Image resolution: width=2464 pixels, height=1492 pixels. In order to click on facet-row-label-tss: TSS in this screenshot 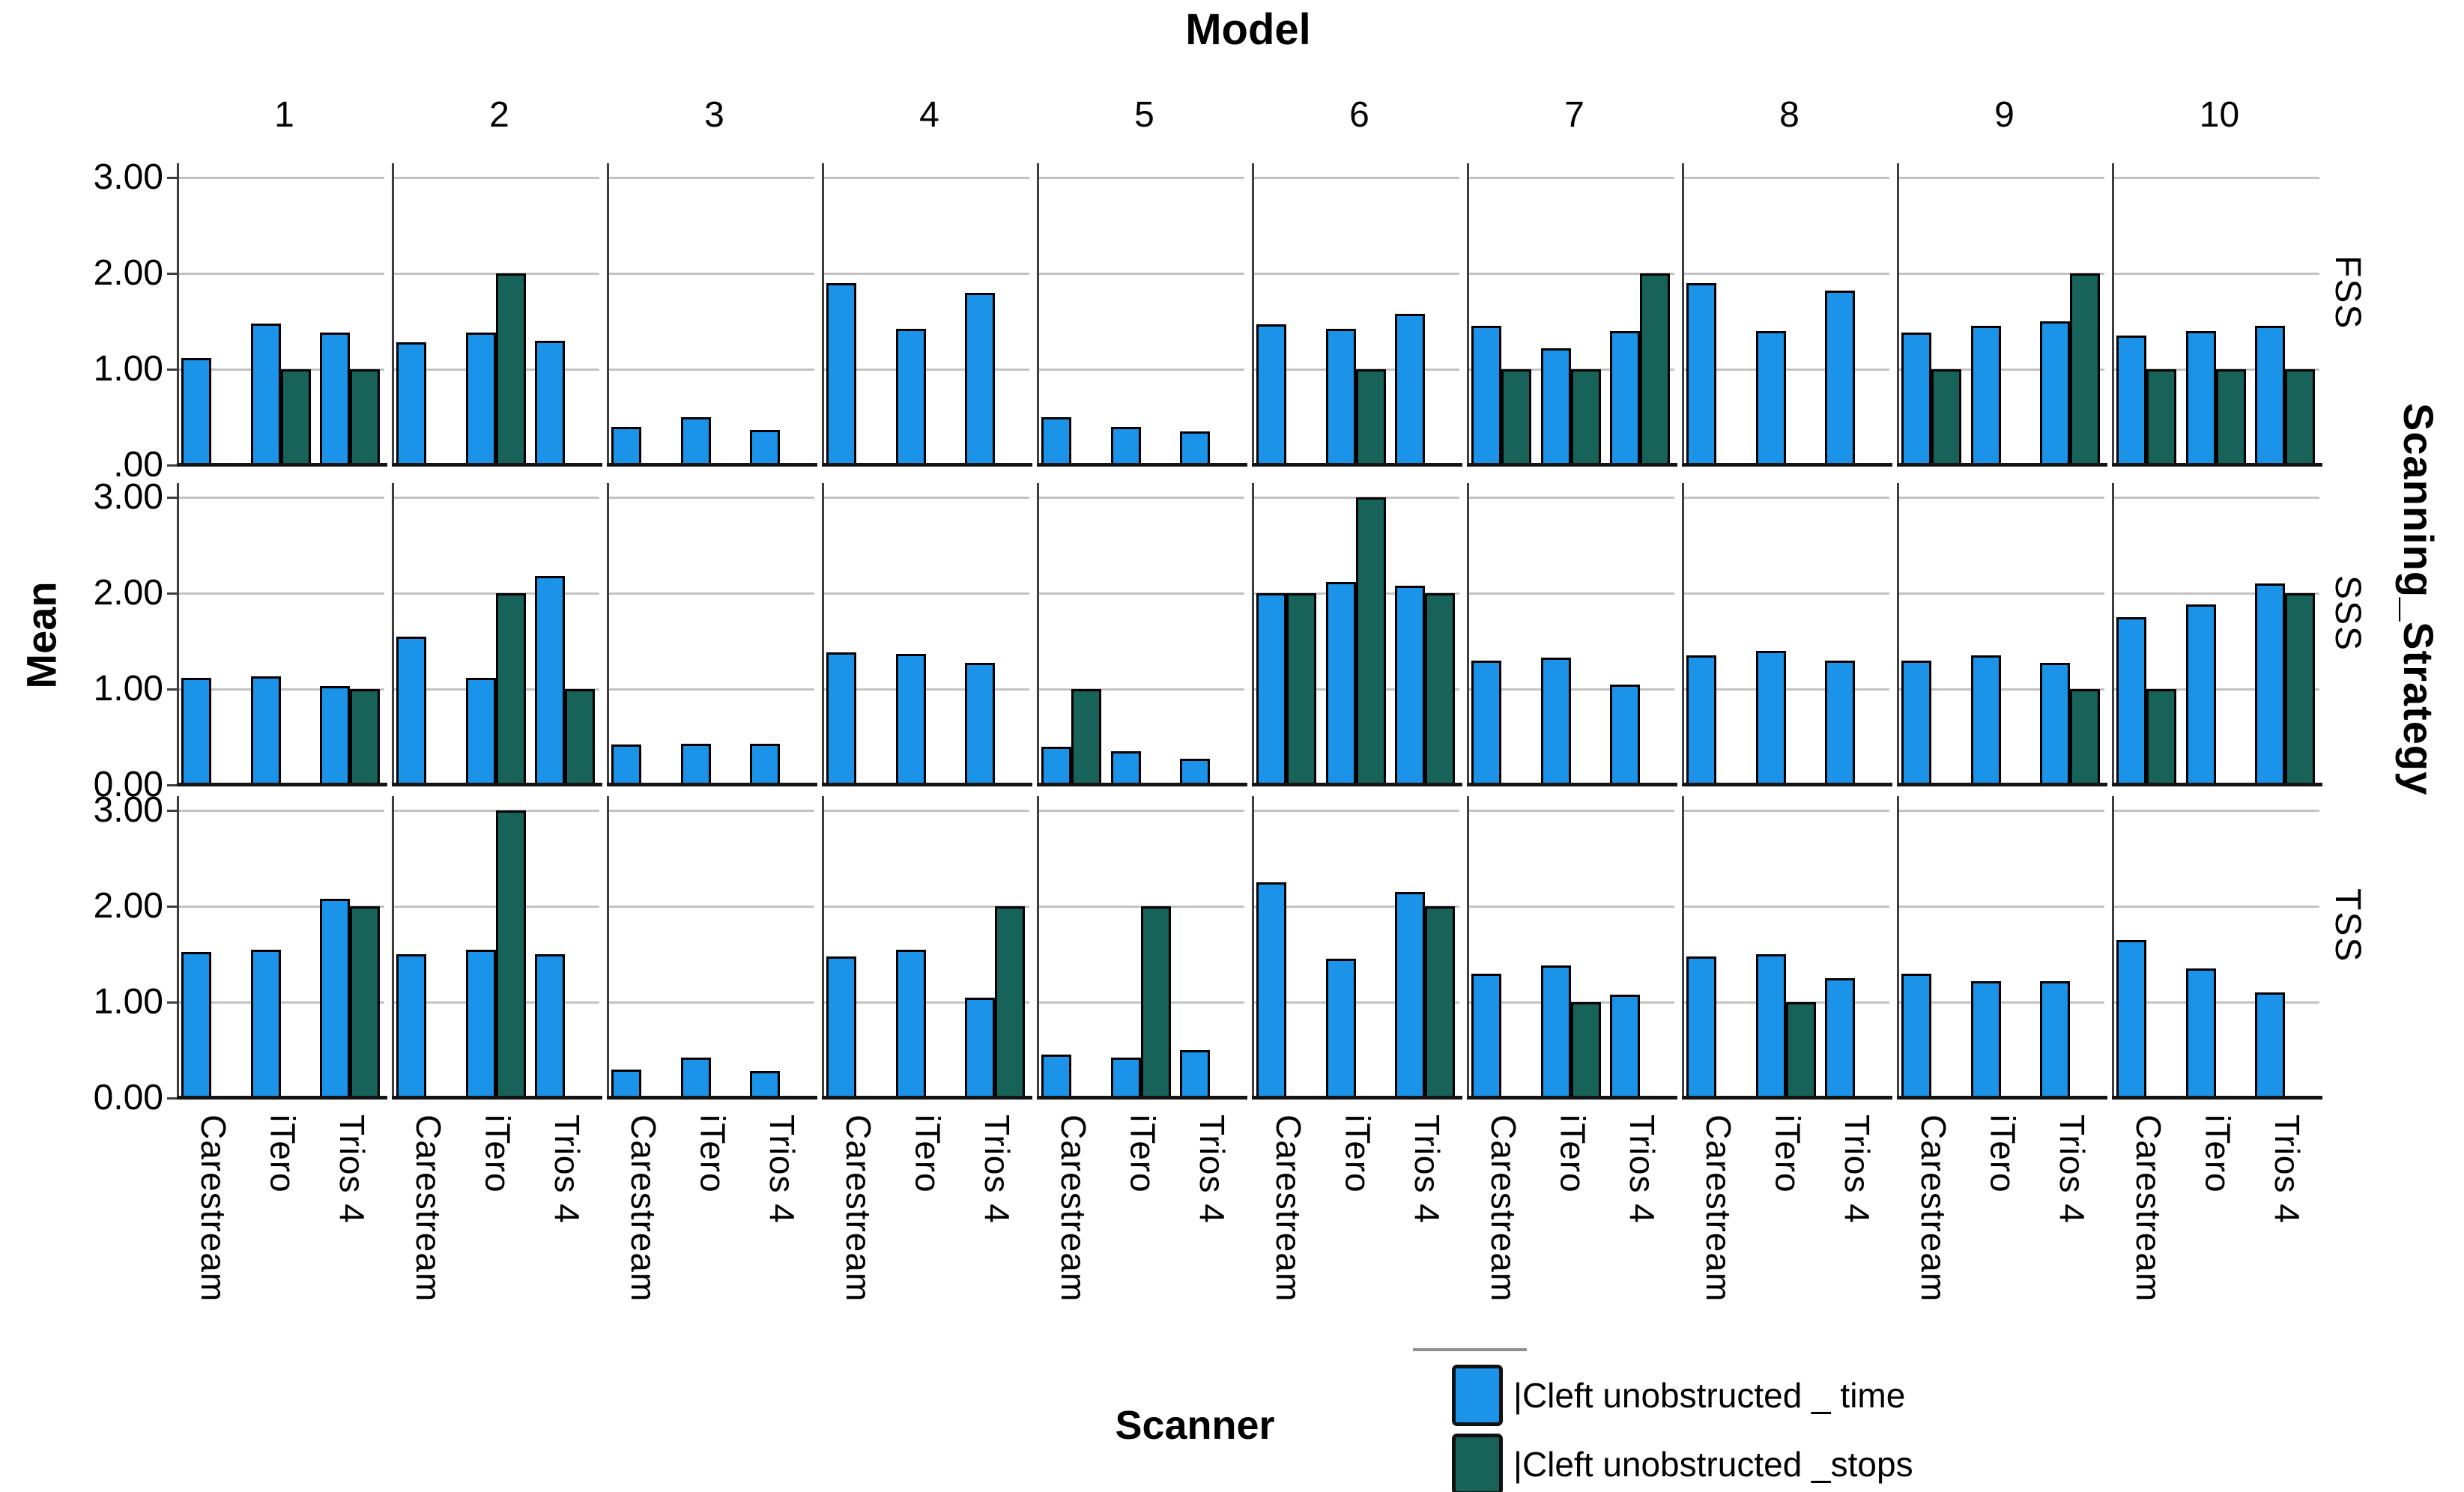, I will do `click(2347, 925)`.